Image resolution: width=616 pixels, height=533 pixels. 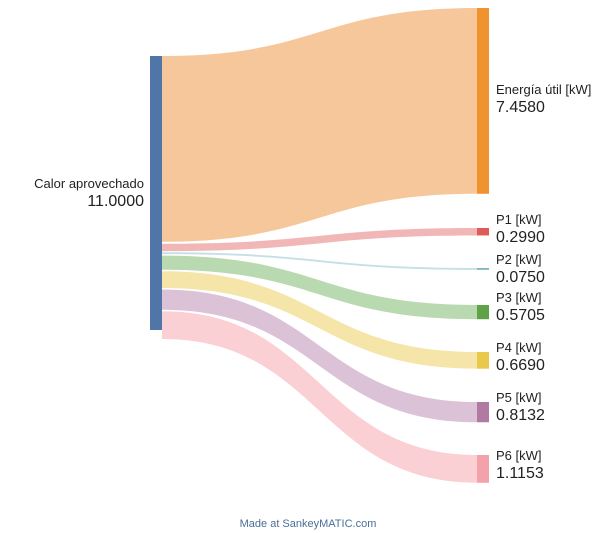 What do you see at coordinates (89, 183) in the screenshot?
I see `source-node-name: Calor aprovechado` at bounding box center [89, 183].